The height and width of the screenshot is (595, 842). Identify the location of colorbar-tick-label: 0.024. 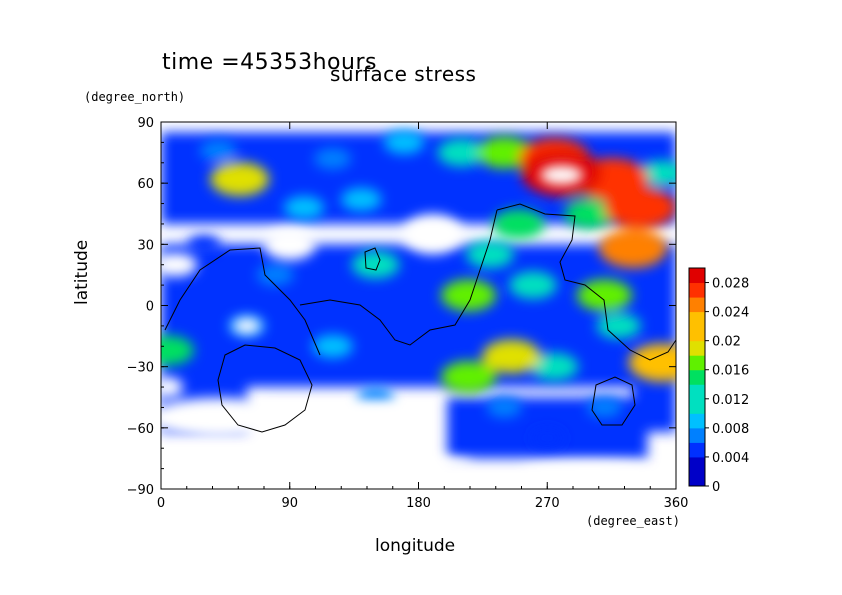
(730, 313).